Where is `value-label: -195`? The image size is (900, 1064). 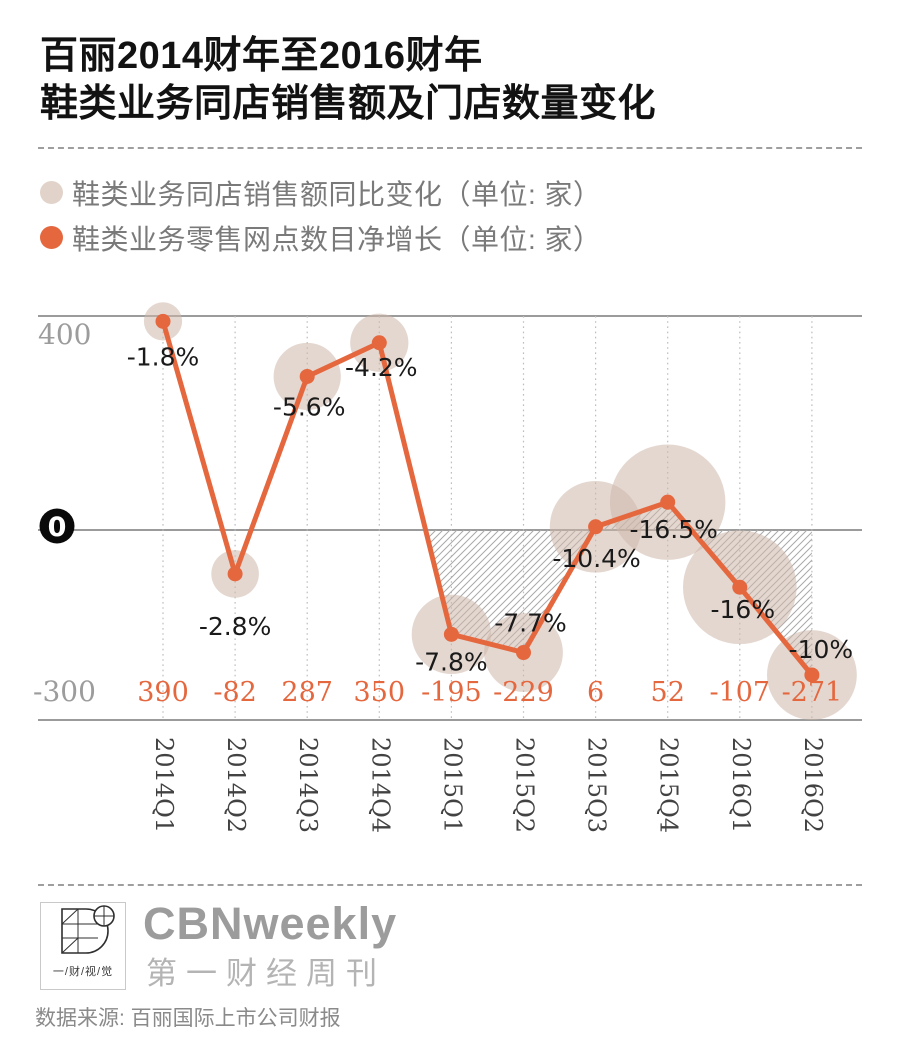 value-label: -195 is located at coordinates (451, 692).